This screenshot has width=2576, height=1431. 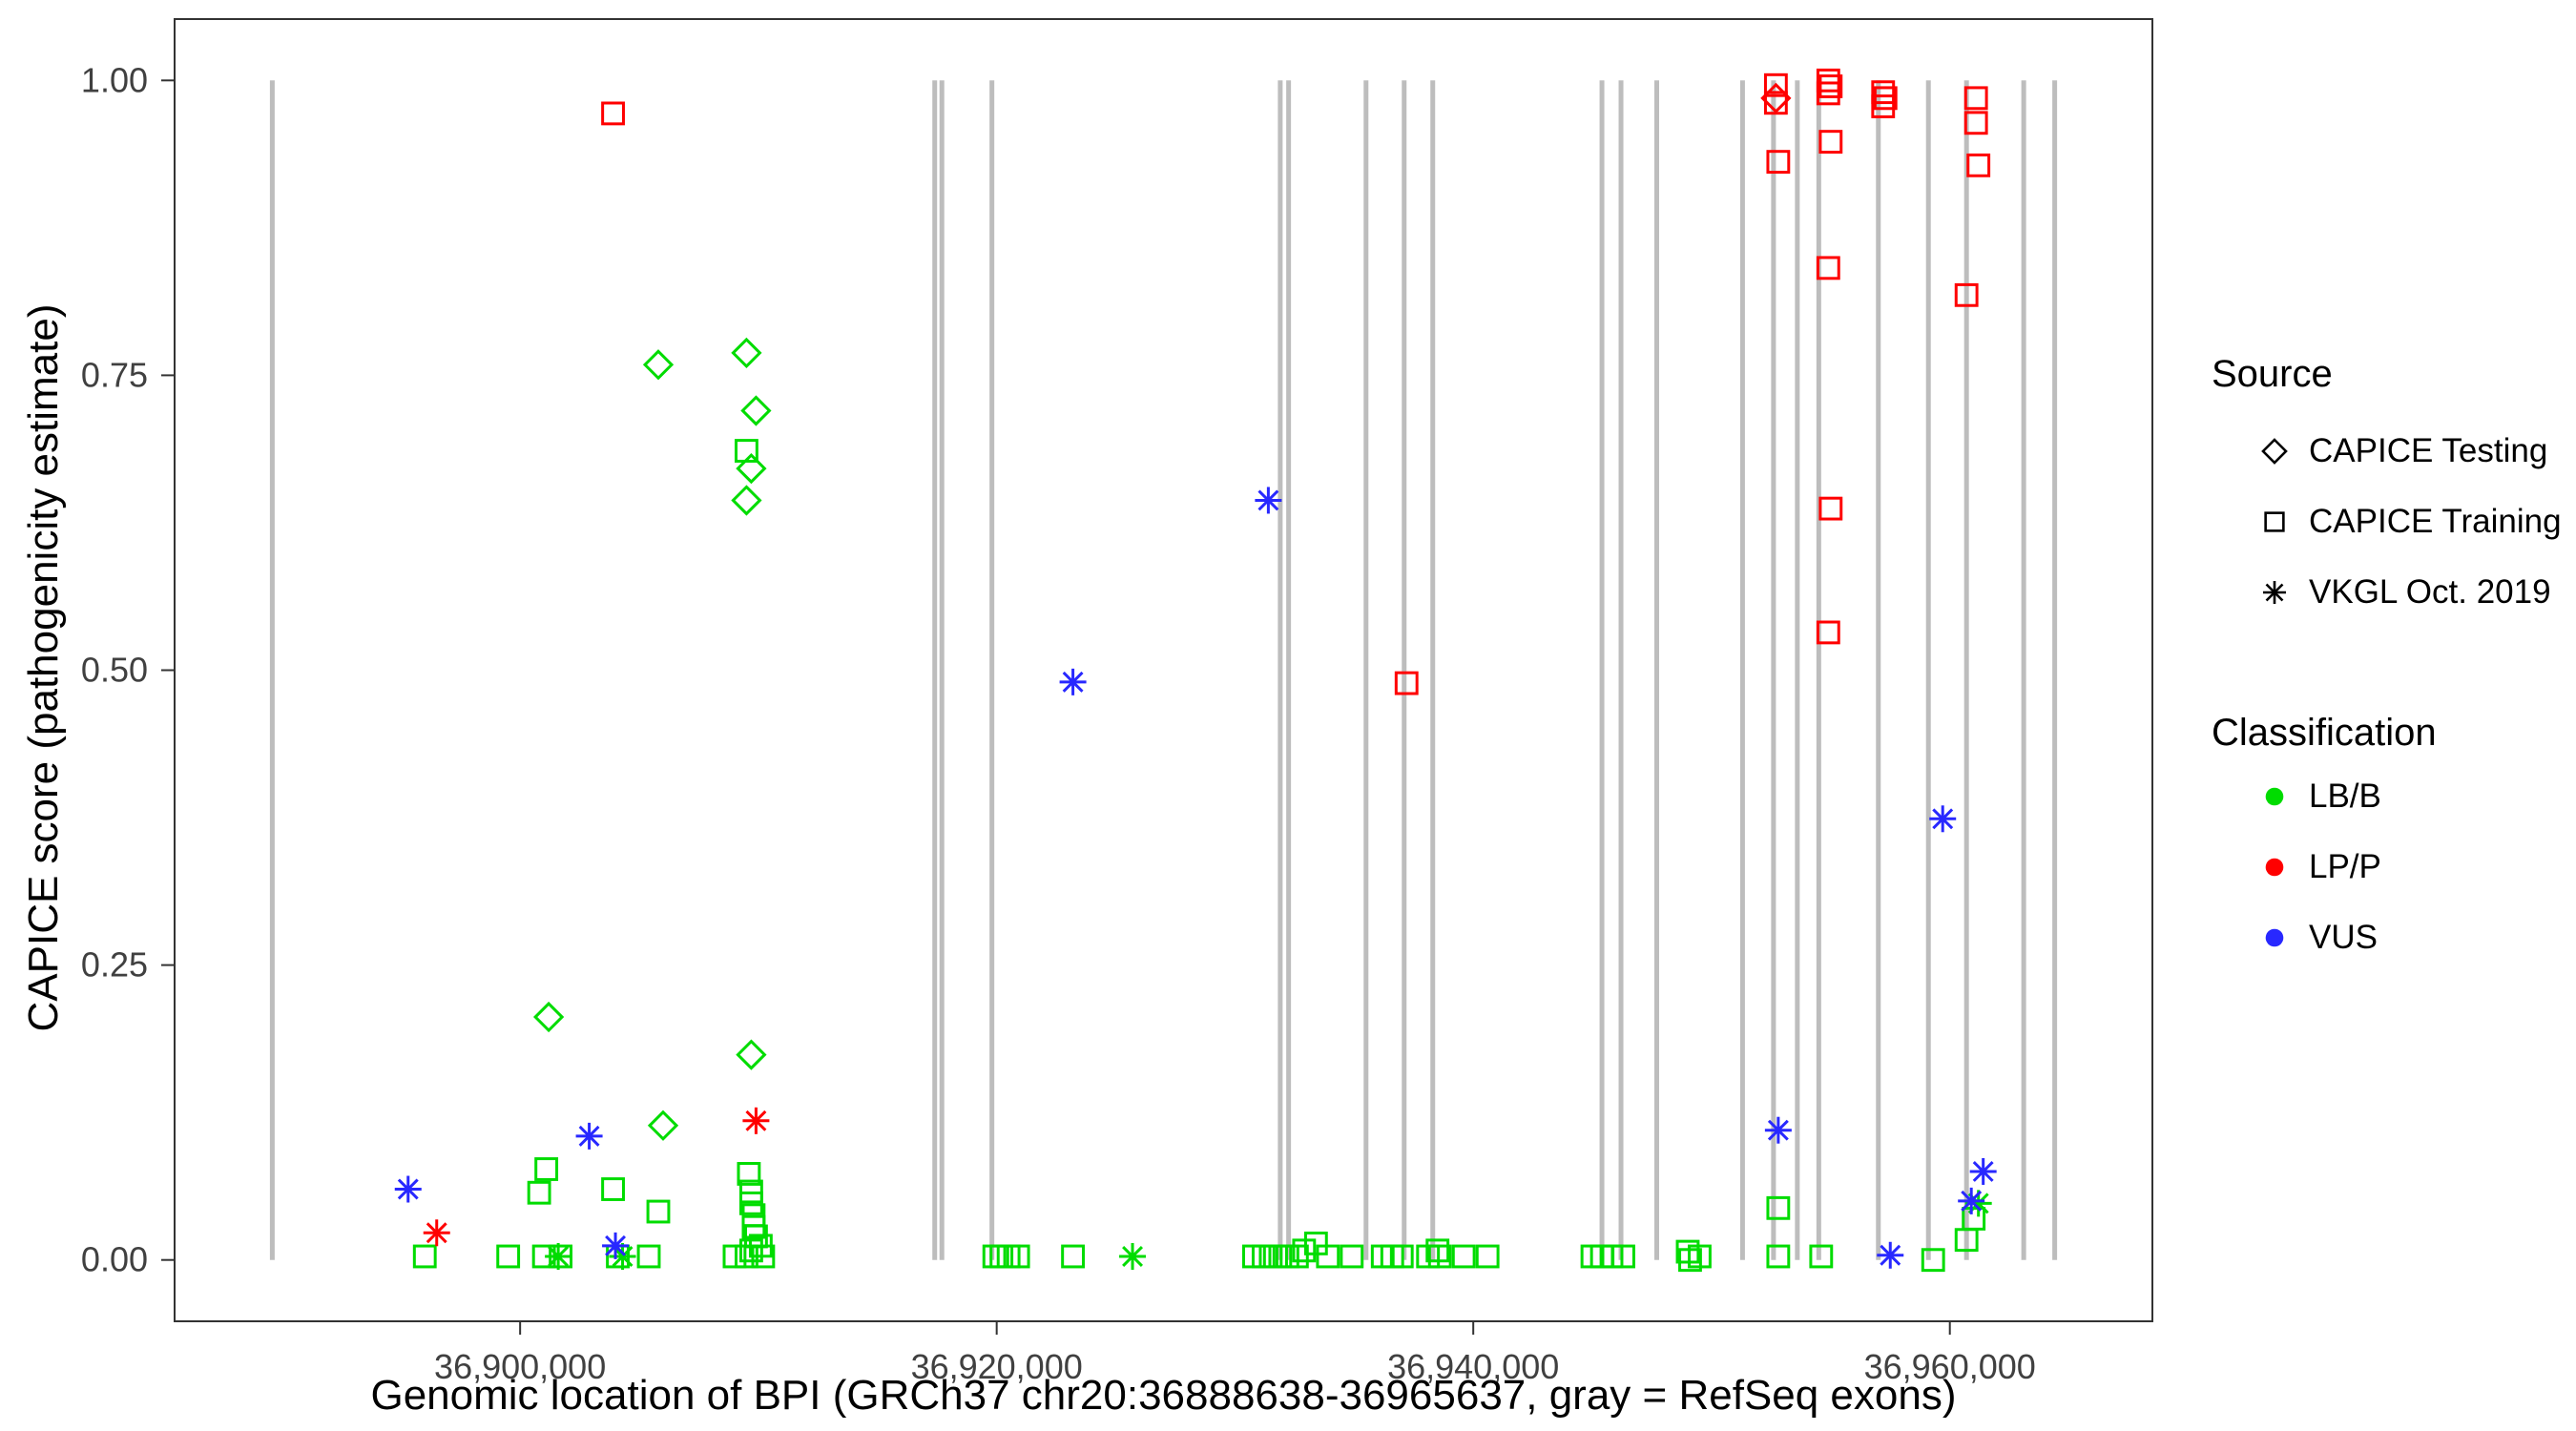 What do you see at coordinates (114, 670) in the screenshot?
I see `y-tick-label: 0.50` at bounding box center [114, 670].